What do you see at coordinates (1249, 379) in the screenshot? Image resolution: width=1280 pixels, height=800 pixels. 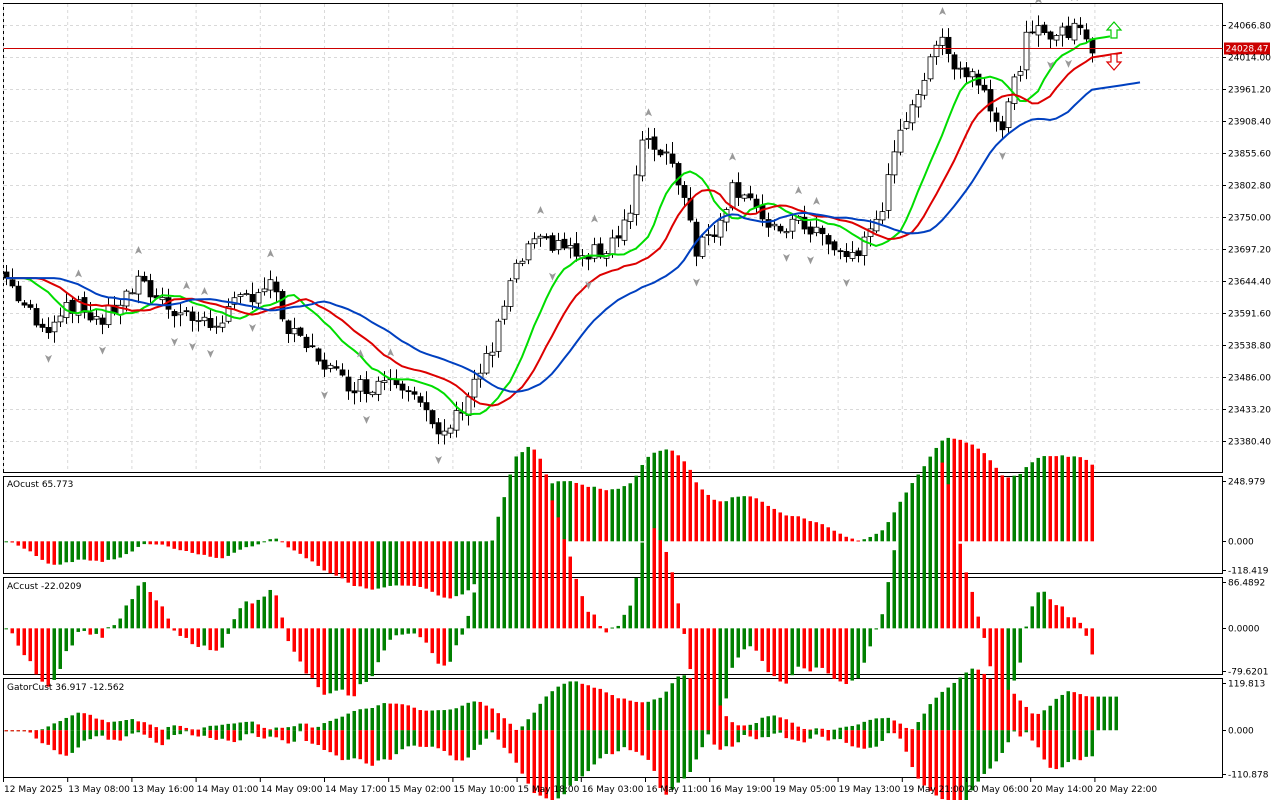 I see `y-tick-label: 23486.00` at bounding box center [1249, 379].